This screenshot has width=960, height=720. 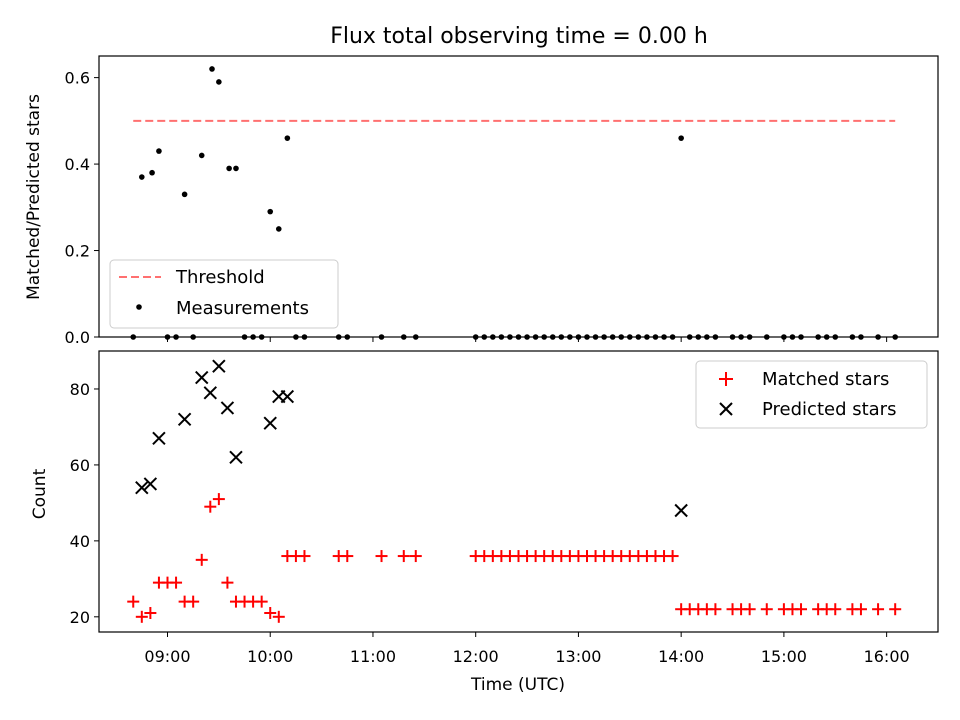 I want to click on legend-threshold-label: Threshold, so click(x=220, y=277).